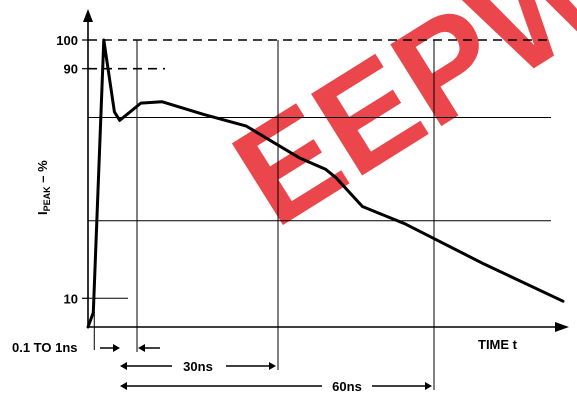 The image size is (577, 396). Describe the element at coordinates (47, 199) in the screenshot. I see `y-axis-label-subscript: PEAK` at that location.